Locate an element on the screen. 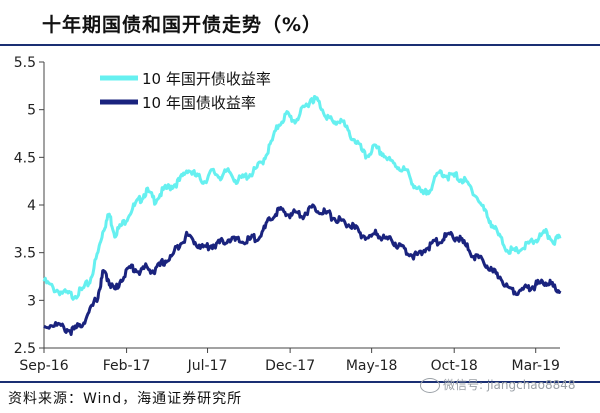 The image size is (600, 413). x-tick-label: Oct-18 is located at coordinates (454, 366).